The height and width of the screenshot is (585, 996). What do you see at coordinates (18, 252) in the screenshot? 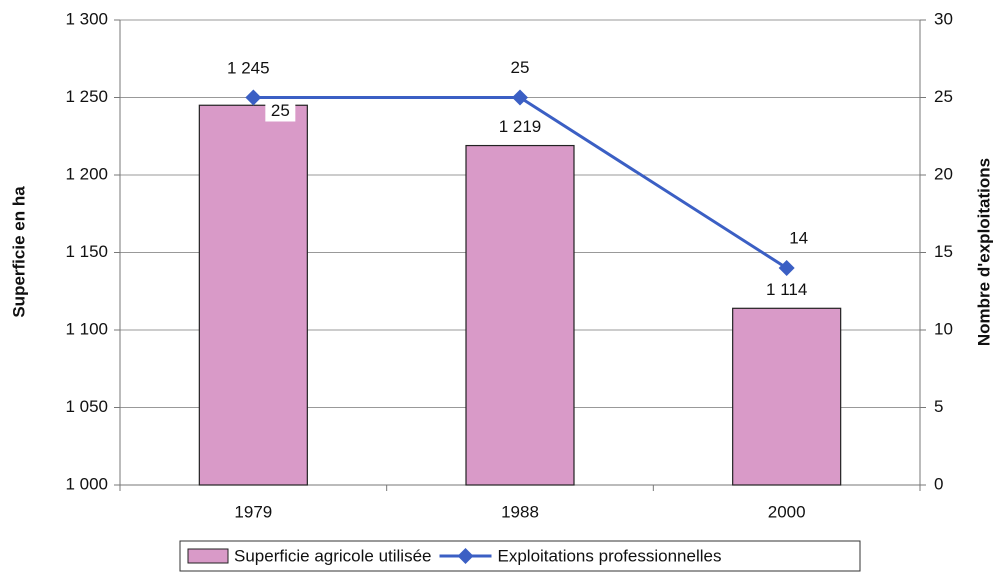
I see `y-axis-title: Superficie en ha` at bounding box center [18, 252].